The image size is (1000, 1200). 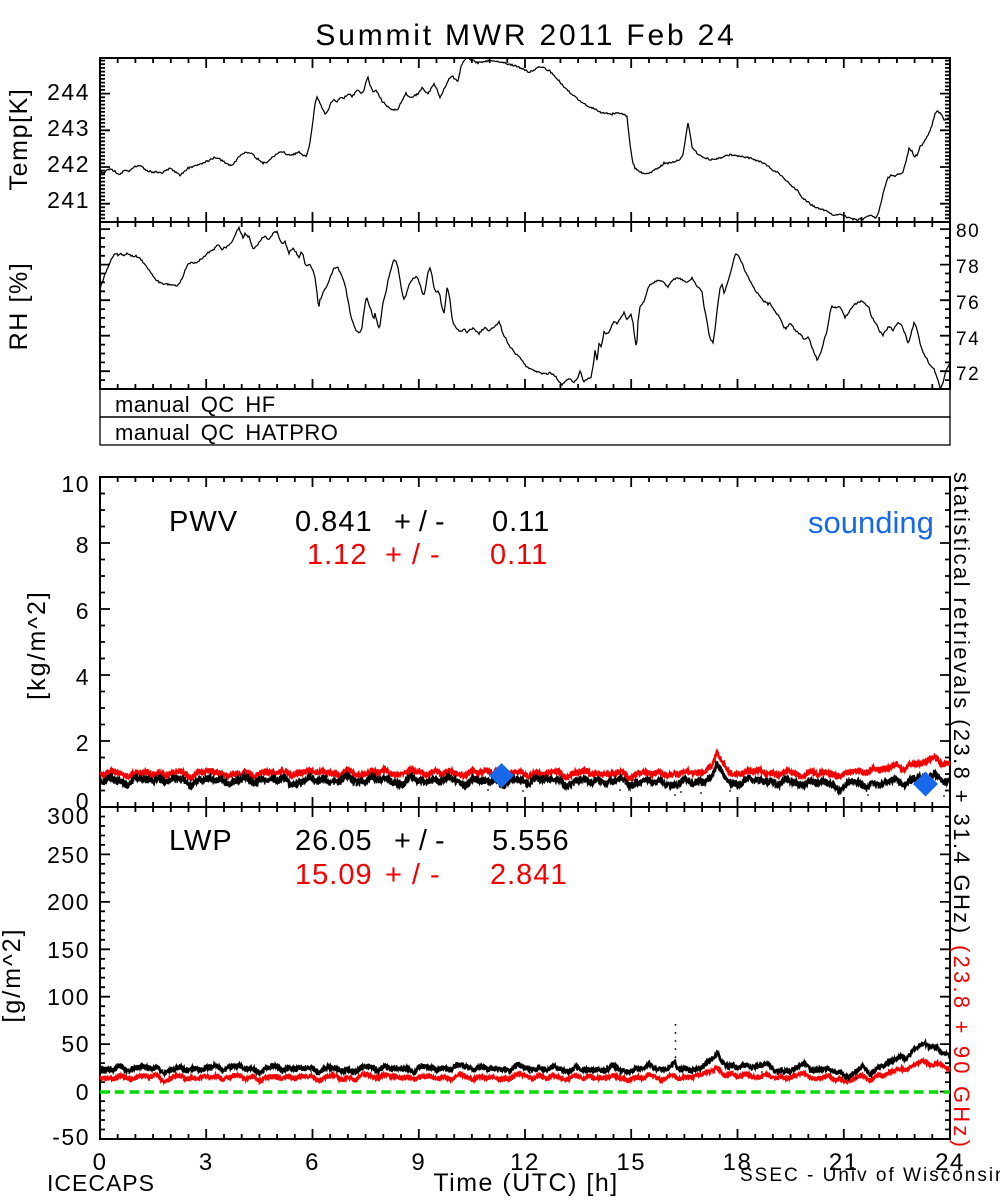 I want to click on svg-text: 250, so click(x=68, y=855).